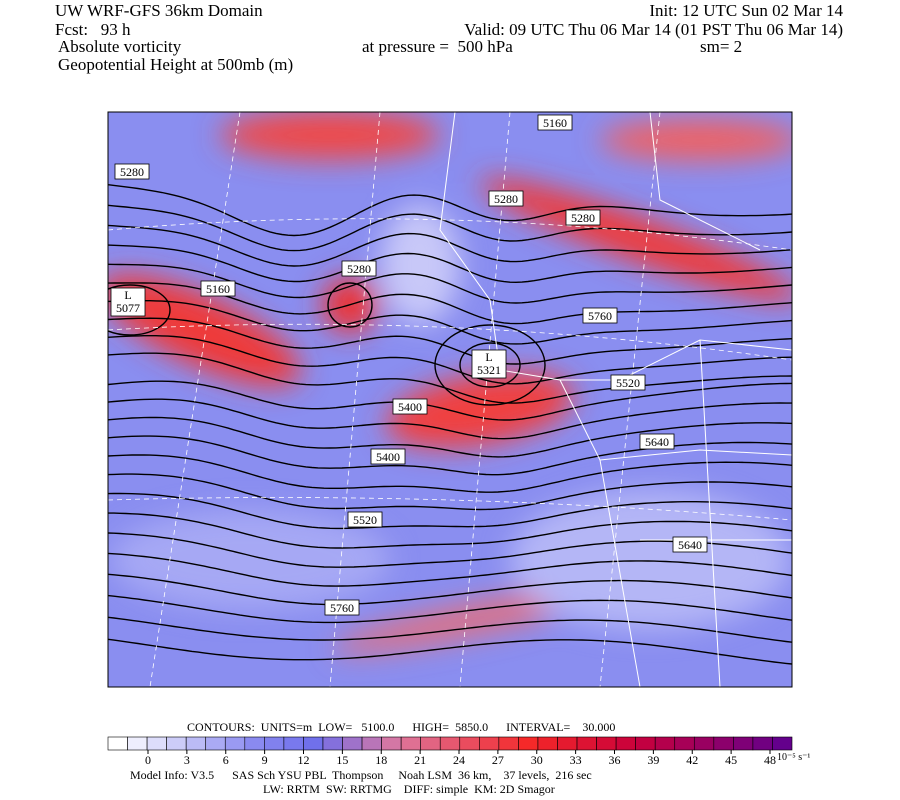  Describe the element at coordinates (576, 760) in the screenshot. I see `colorbar-tick-label: 33` at that location.